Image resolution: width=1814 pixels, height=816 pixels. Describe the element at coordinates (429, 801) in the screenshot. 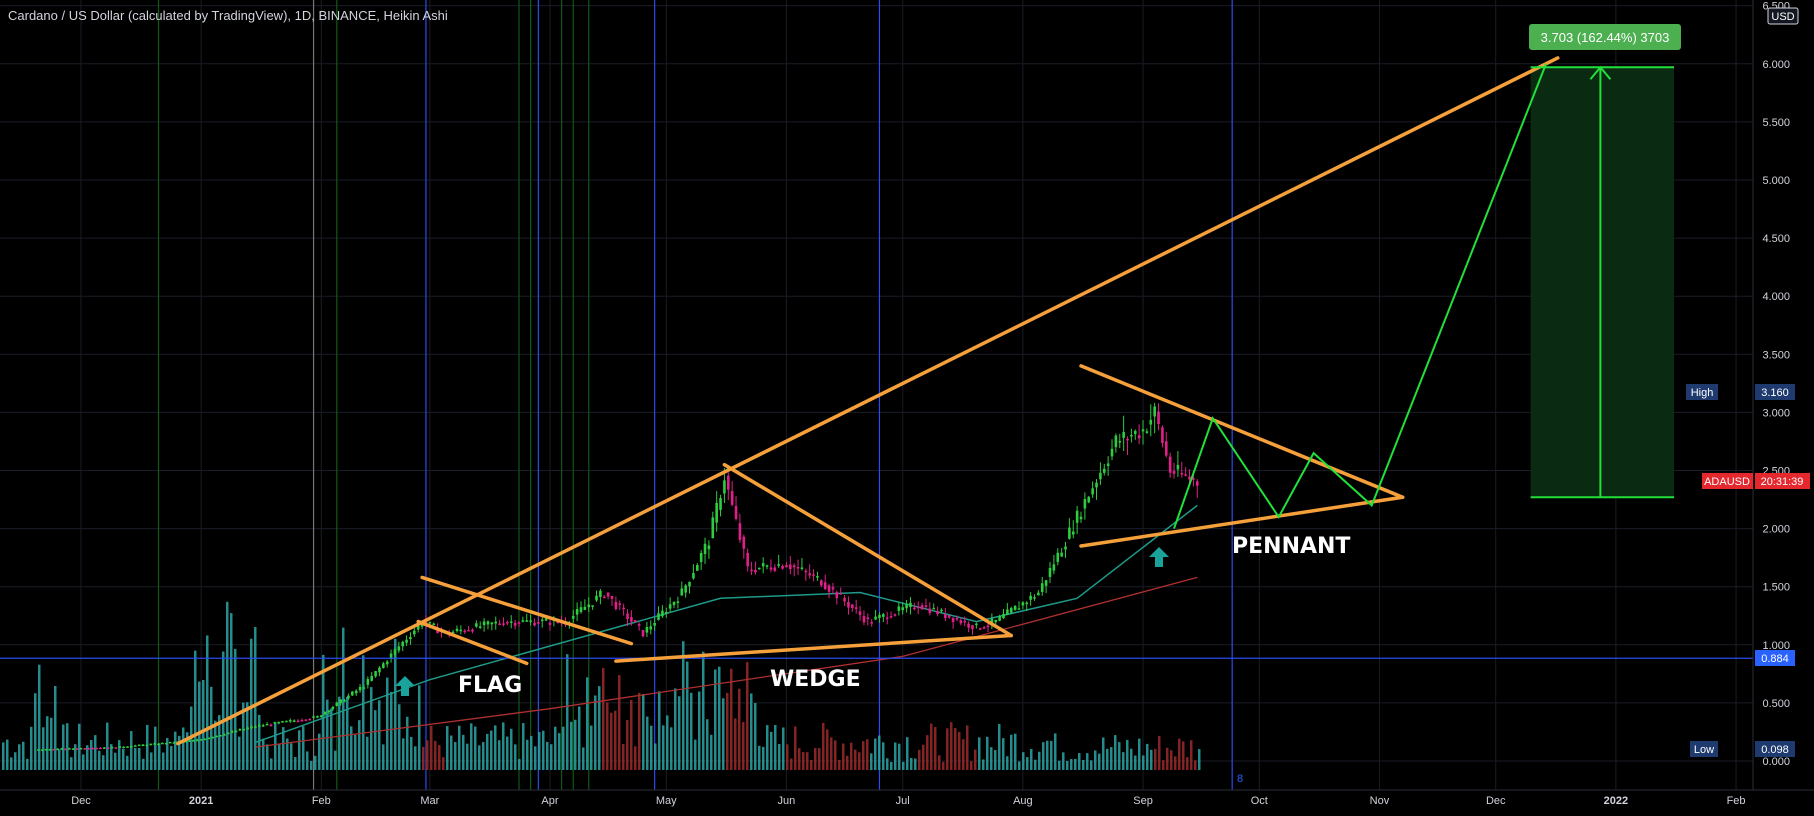

I see `time-tick-label: Mar` at that location.